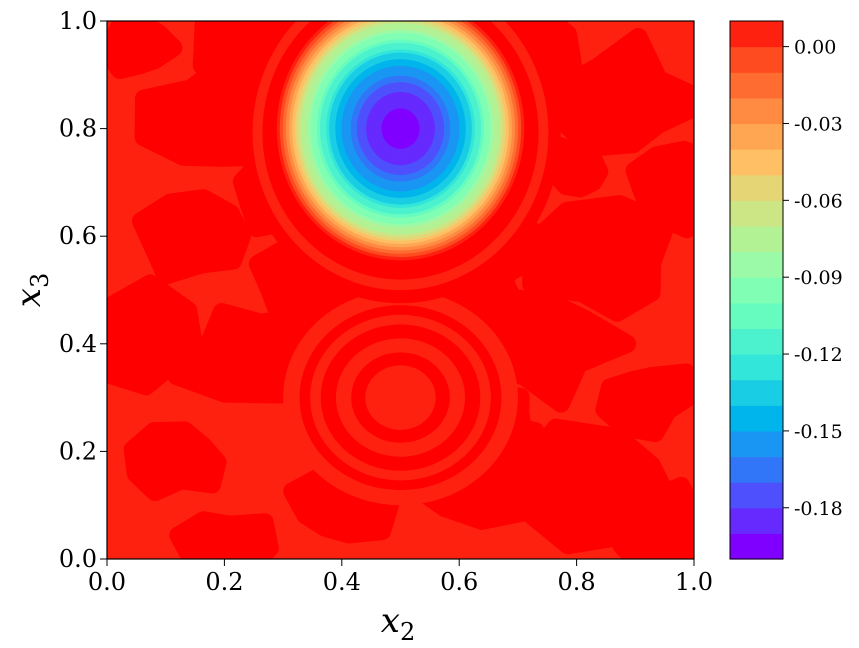 The height and width of the screenshot is (648, 859). I want to click on ring-band, so click(400, 397).